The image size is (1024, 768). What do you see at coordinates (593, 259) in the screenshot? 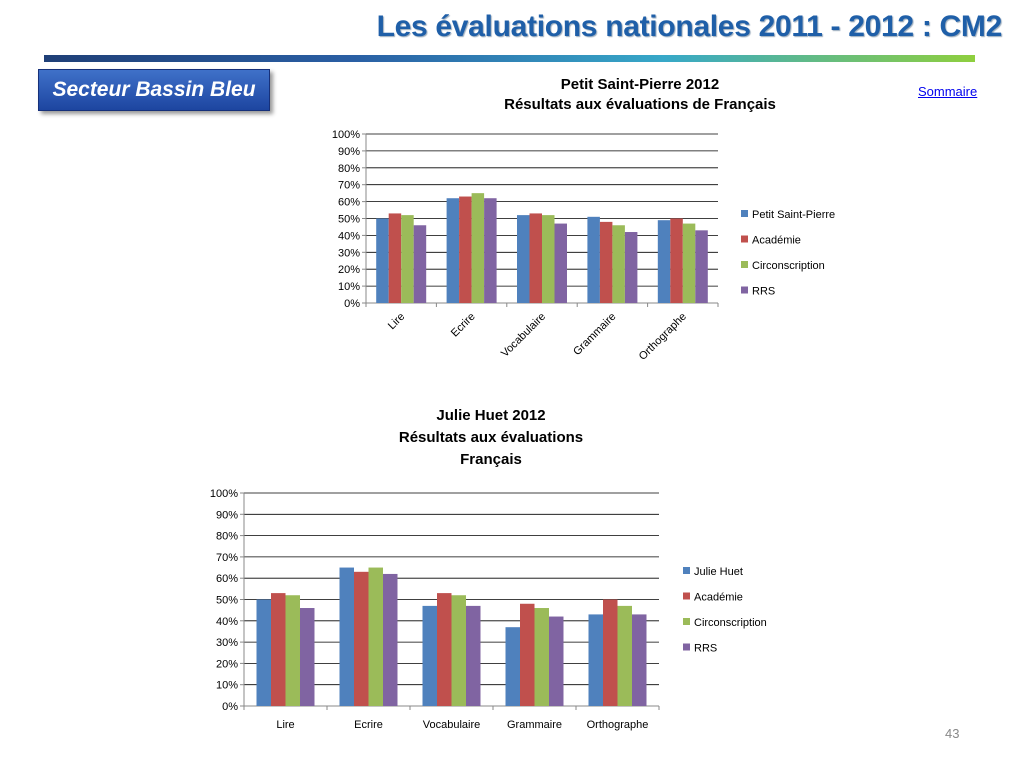
I see `bar-petit-saint-pierre-grammaire` at bounding box center [593, 259].